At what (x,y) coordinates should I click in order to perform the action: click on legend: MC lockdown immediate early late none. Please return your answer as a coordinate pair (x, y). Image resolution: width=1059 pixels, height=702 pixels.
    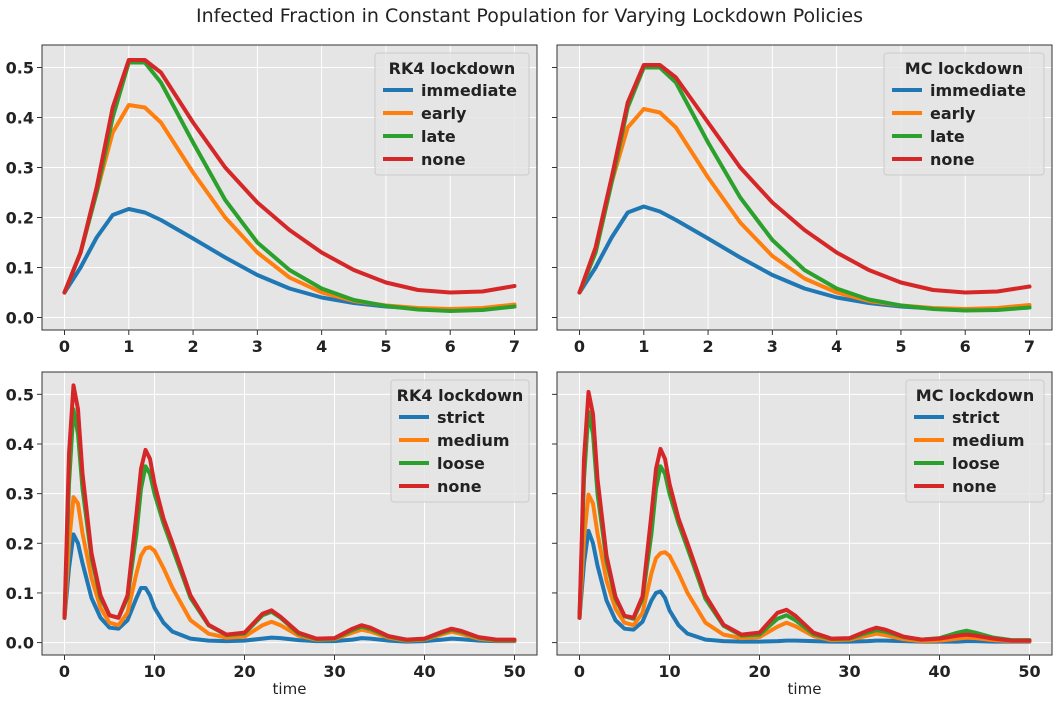
    Looking at the image, I should click on (964, 114).